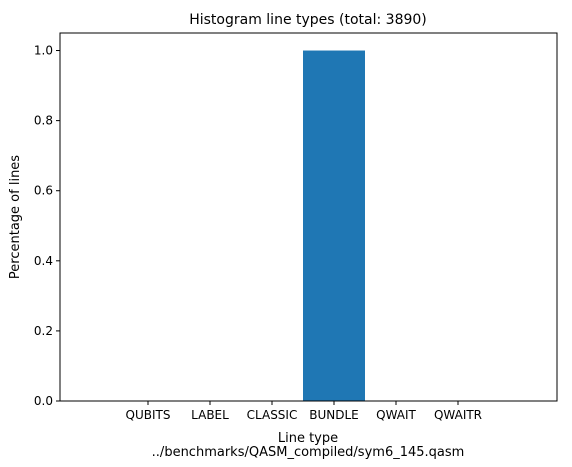 The image size is (572, 467). Describe the element at coordinates (334, 415) in the screenshot. I see `x-tick-label: BUNDLE` at that location.